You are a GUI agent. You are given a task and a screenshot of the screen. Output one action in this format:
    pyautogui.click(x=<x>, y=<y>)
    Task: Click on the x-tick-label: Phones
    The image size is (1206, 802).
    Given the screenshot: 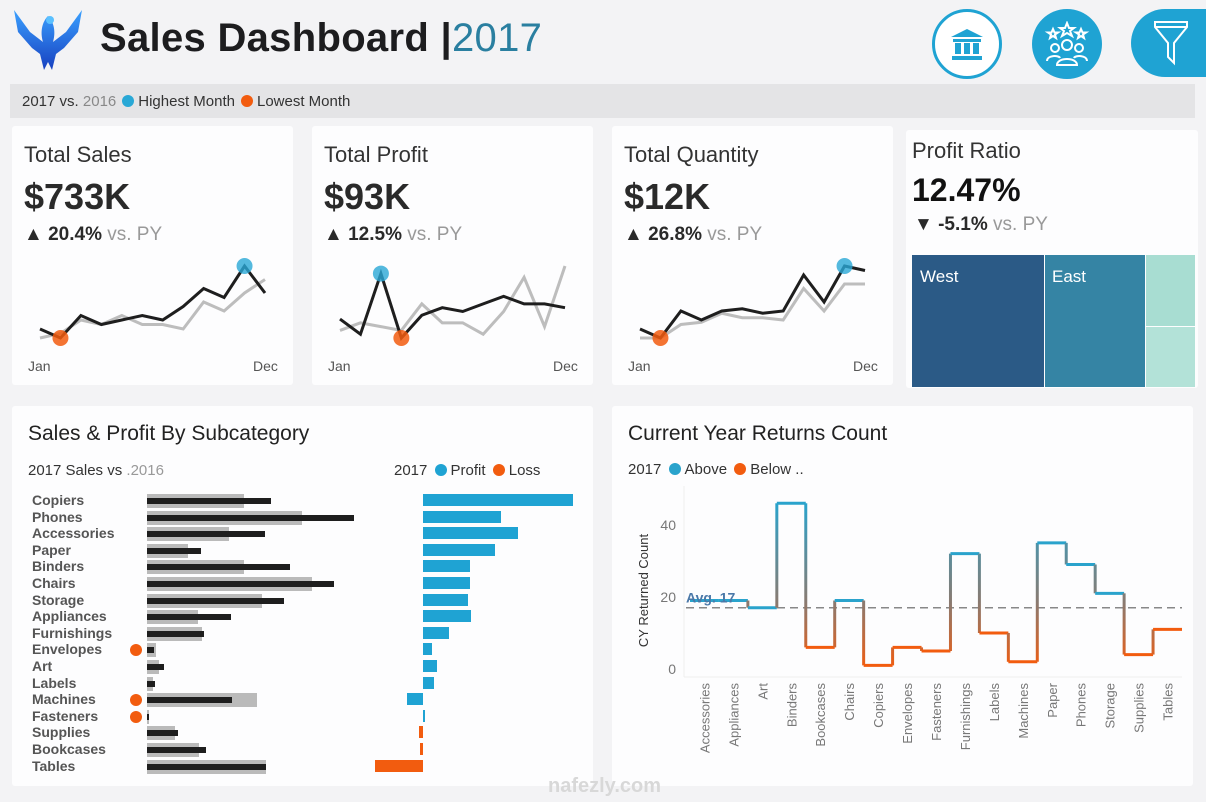 What is the action you would take?
    pyautogui.click(x=1081, y=705)
    